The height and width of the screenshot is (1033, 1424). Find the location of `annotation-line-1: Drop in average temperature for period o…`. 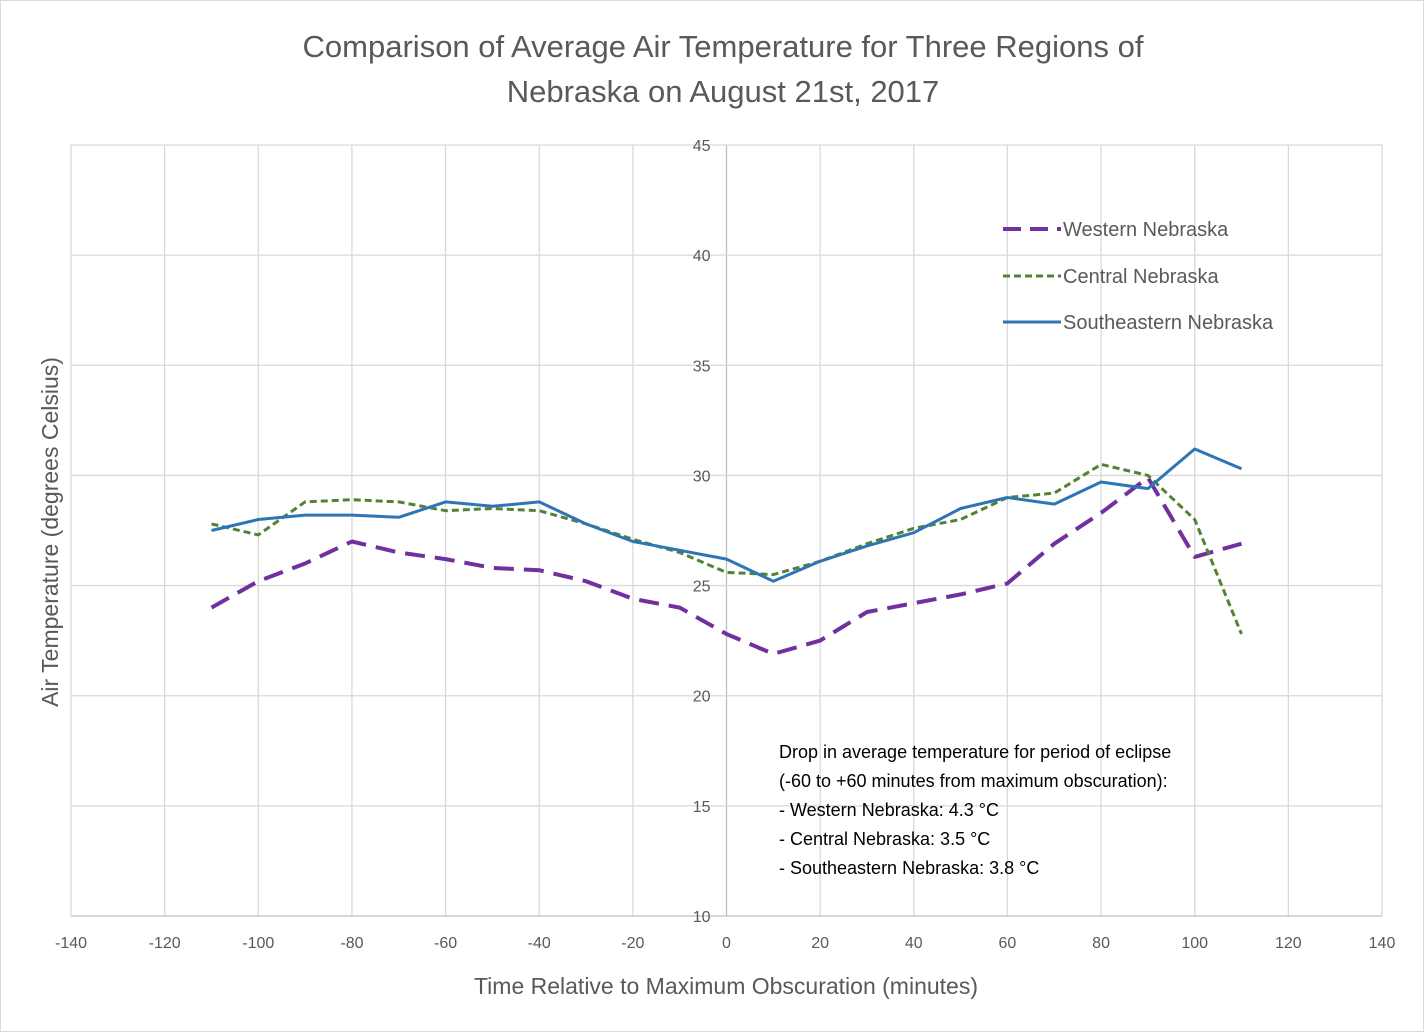

annotation-line-1: Drop in average temperature for period o… is located at coordinates (975, 752).